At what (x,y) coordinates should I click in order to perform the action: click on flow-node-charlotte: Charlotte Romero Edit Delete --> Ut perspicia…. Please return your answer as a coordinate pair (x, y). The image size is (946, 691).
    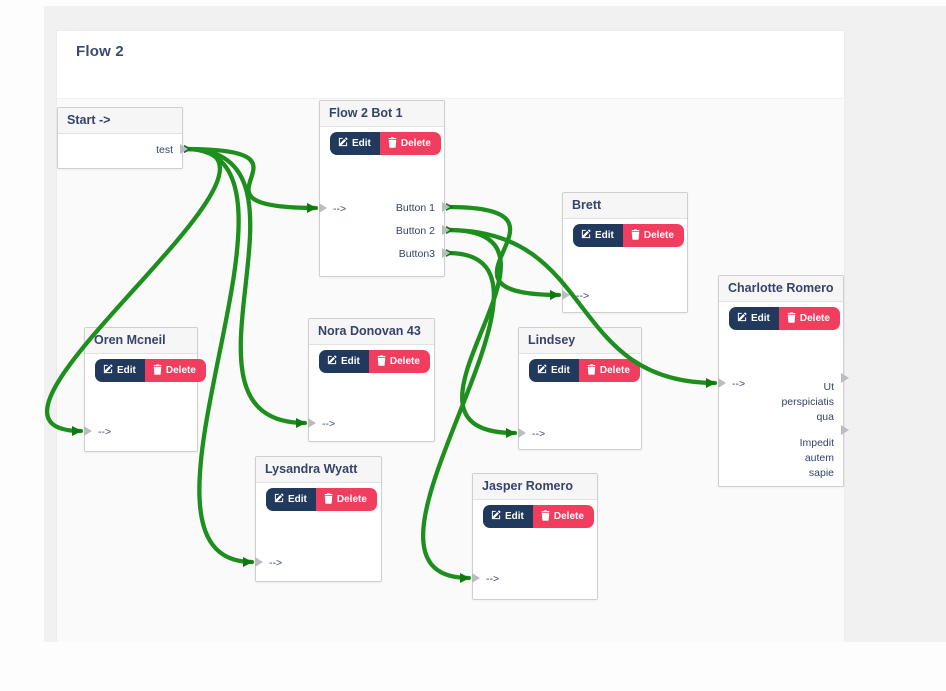
    Looking at the image, I should click on (781, 381).